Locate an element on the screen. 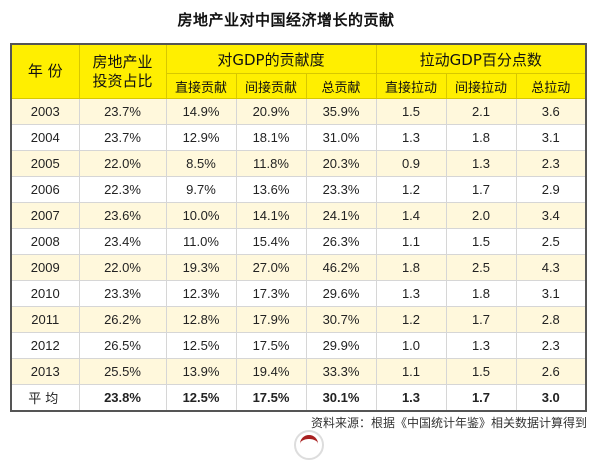 The height and width of the screenshot is (460, 600). cell-investment-share: 23.6% is located at coordinates (122, 215).